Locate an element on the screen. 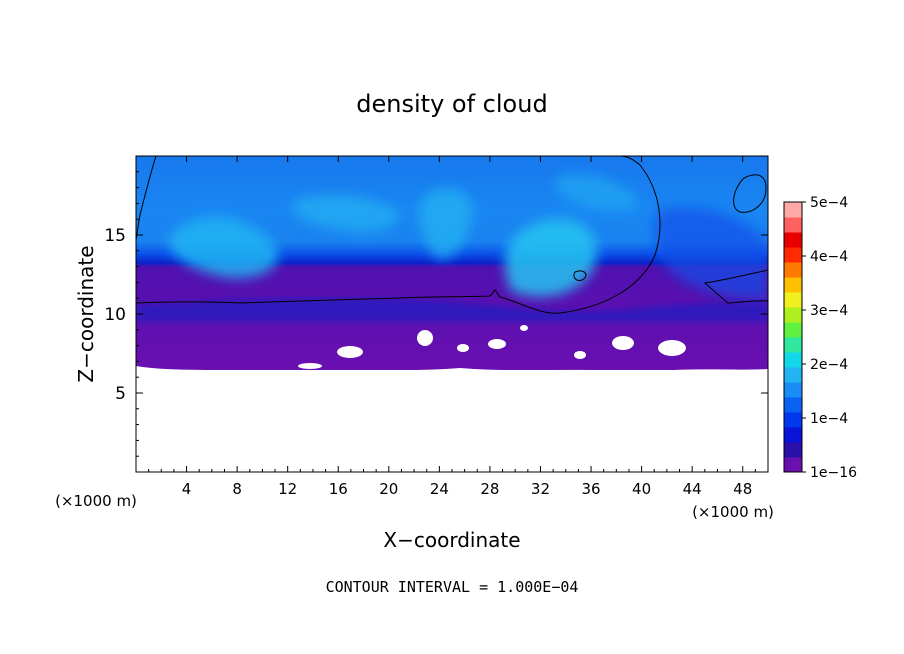 The width and height of the screenshot is (904, 654). y-tick-label: 10 is located at coordinates (115, 315).